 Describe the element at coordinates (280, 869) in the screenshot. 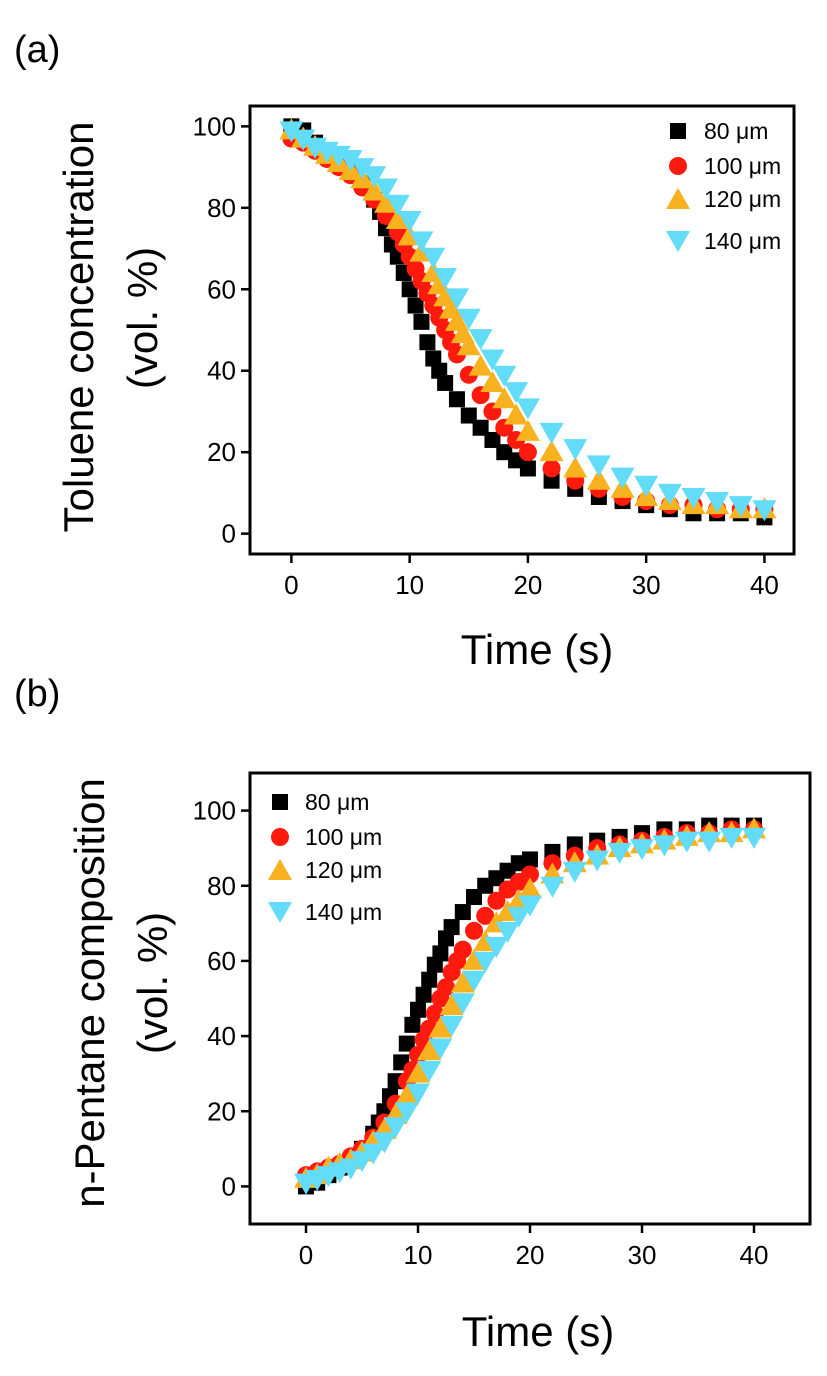

I see `legend-b-marker-triangle-up` at that location.